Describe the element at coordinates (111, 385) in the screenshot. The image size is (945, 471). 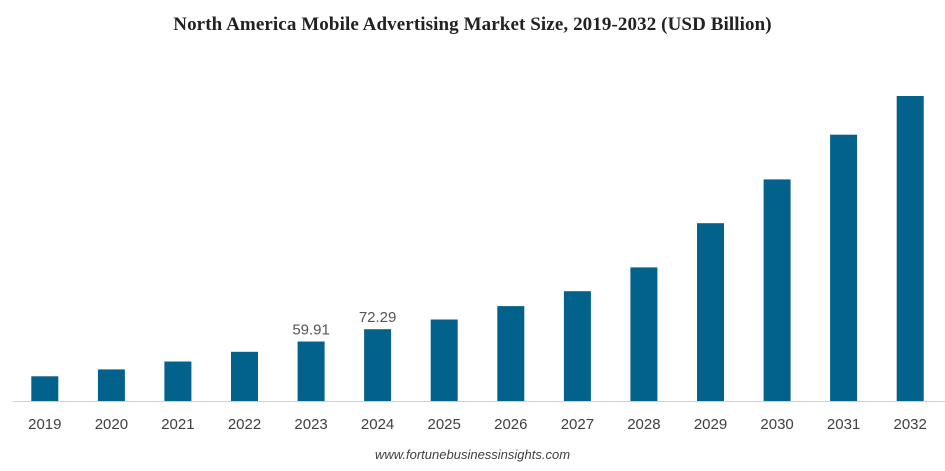
I see `bar-2020` at that location.